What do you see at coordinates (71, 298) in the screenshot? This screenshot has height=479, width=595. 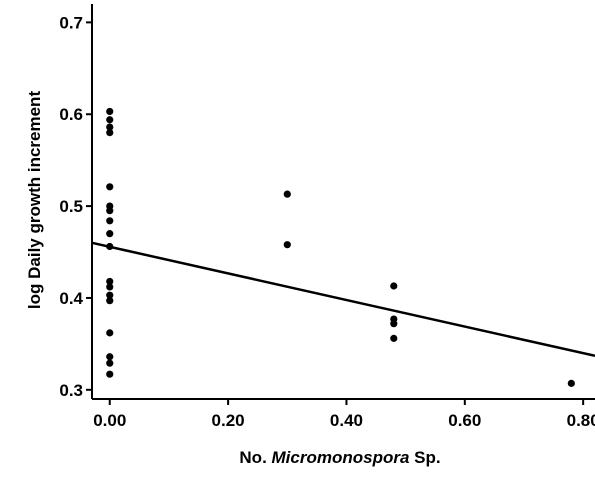 I see `y-tick-label: 0.4` at bounding box center [71, 298].